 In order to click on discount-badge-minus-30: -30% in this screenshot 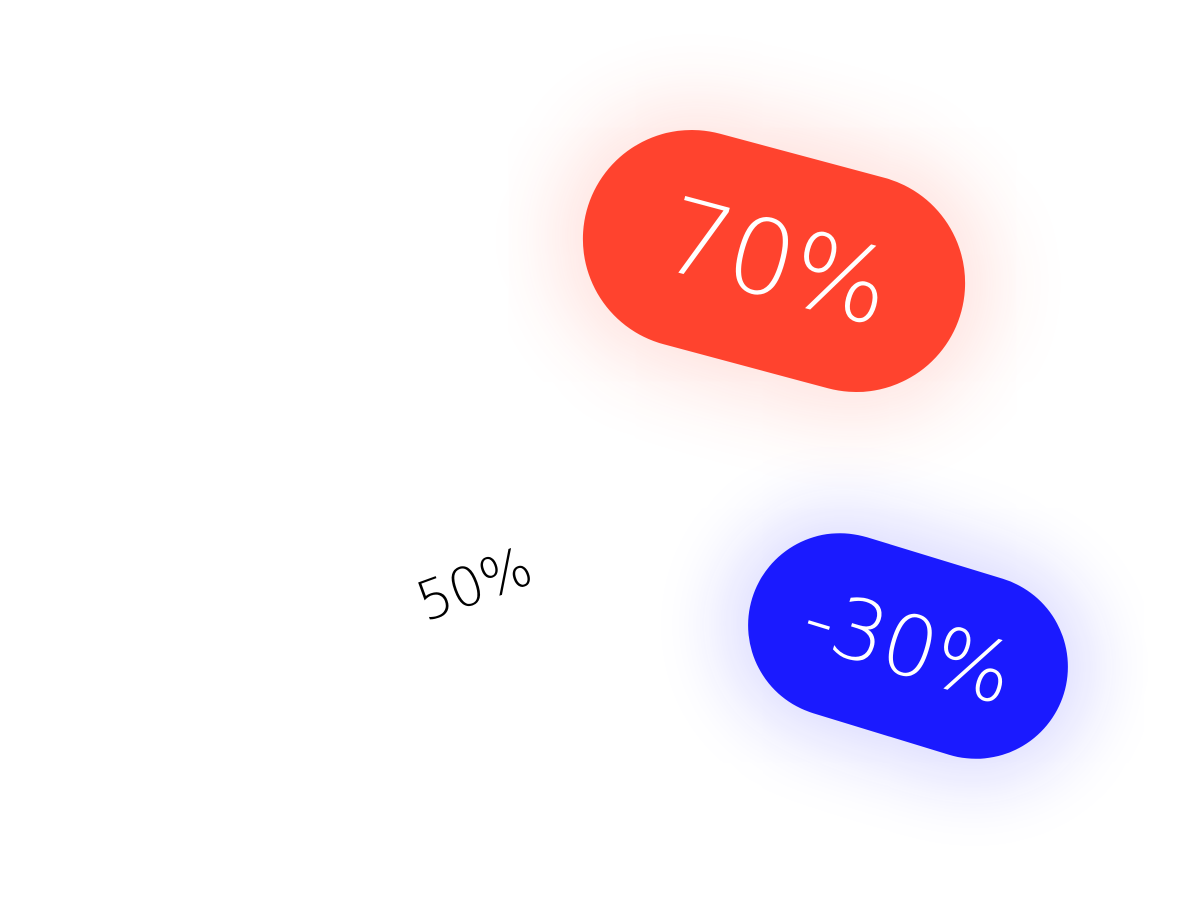, I will do `click(908, 646)`.